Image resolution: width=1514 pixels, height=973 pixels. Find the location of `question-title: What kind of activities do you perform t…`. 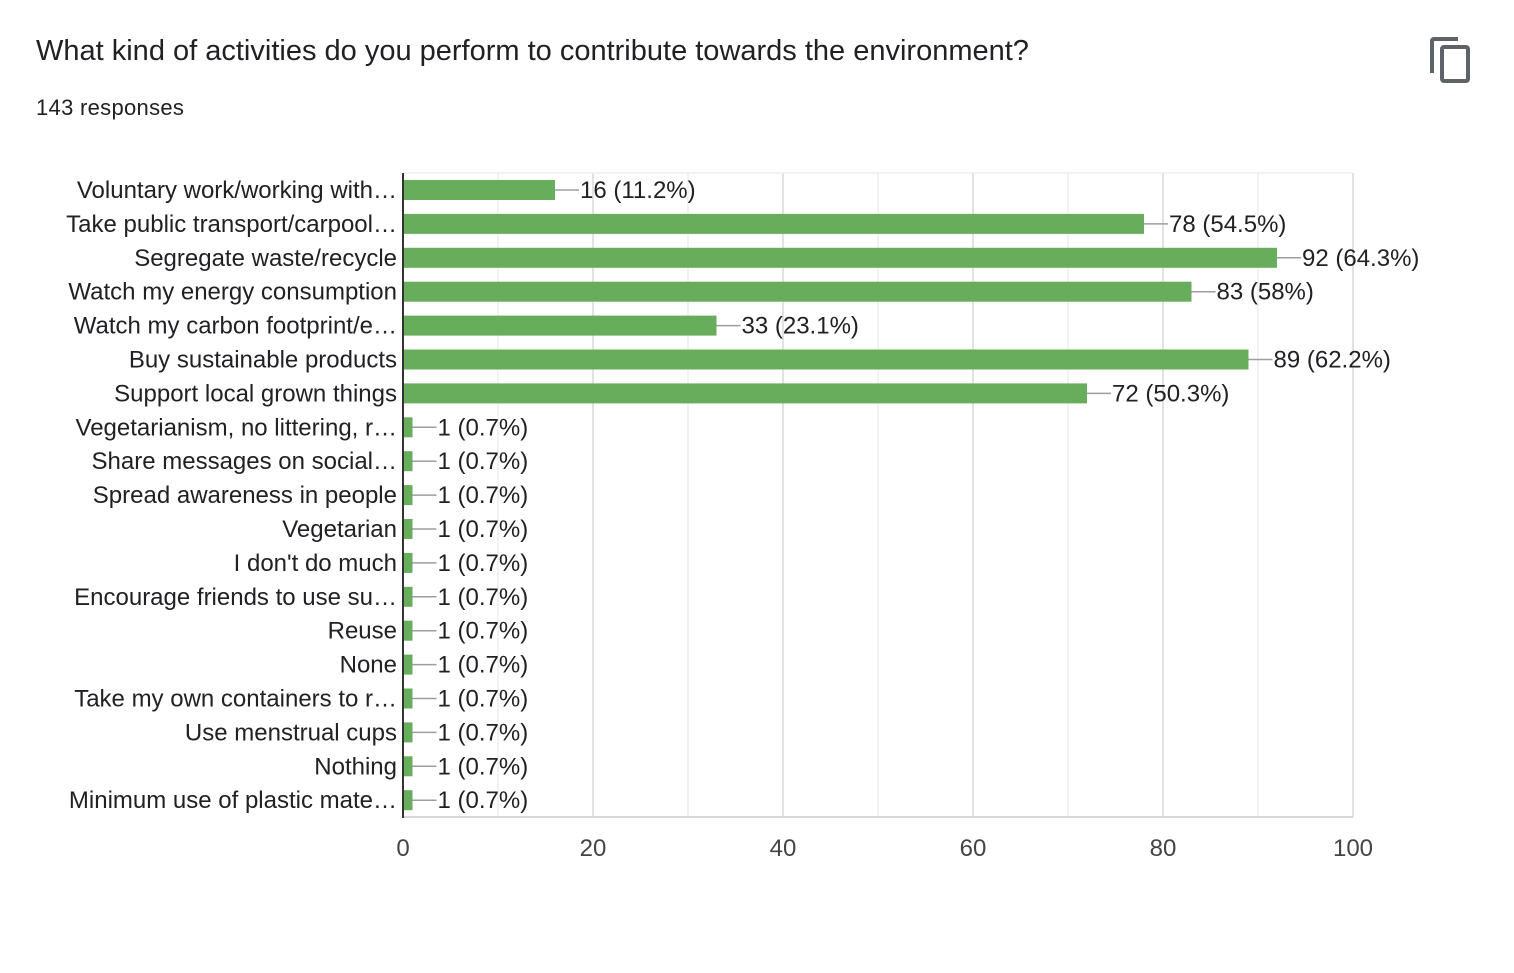

question-title: What kind of activities do you perform t… is located at coordinates (532, 51).